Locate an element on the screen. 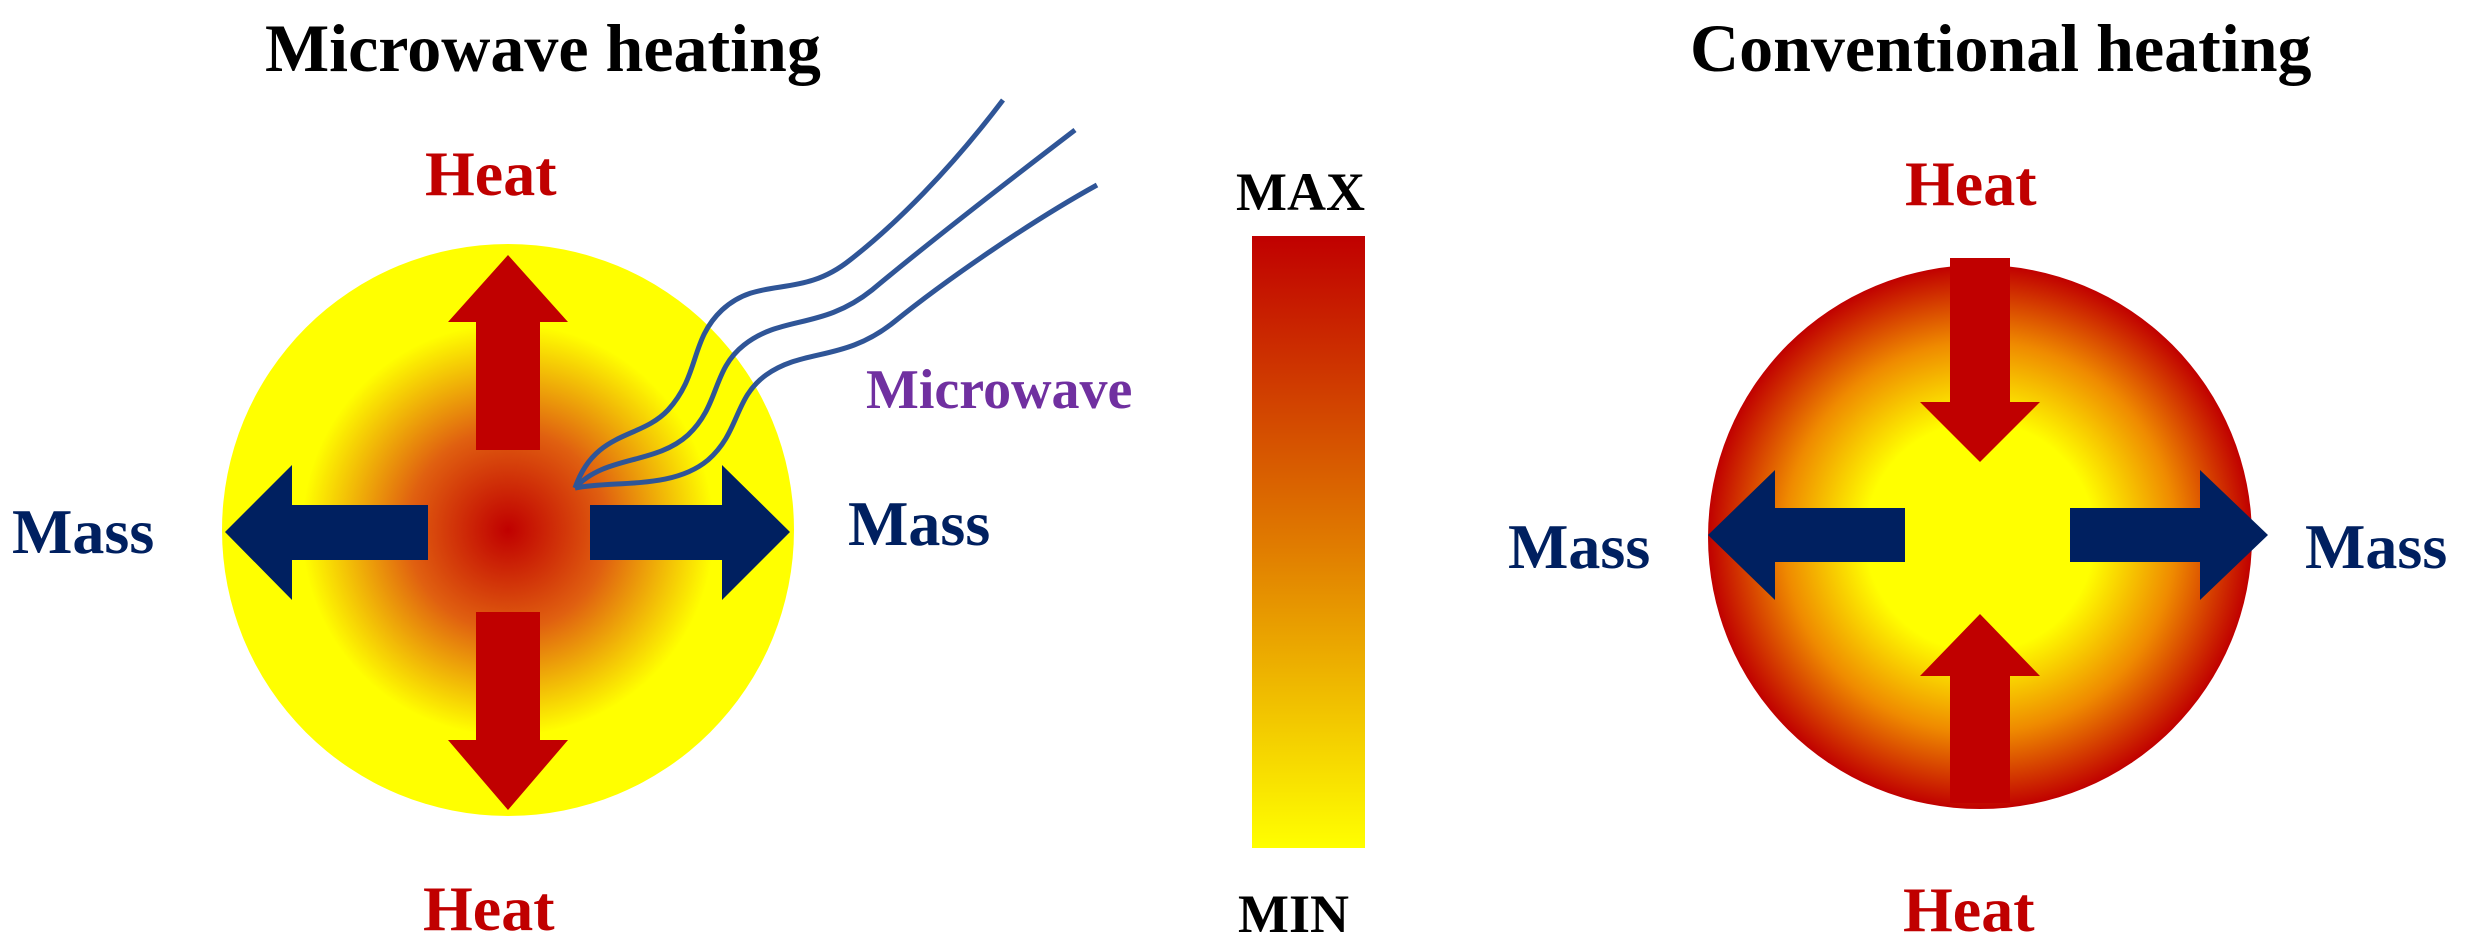  heat-arrow-up is located at coordinates (508, 352).